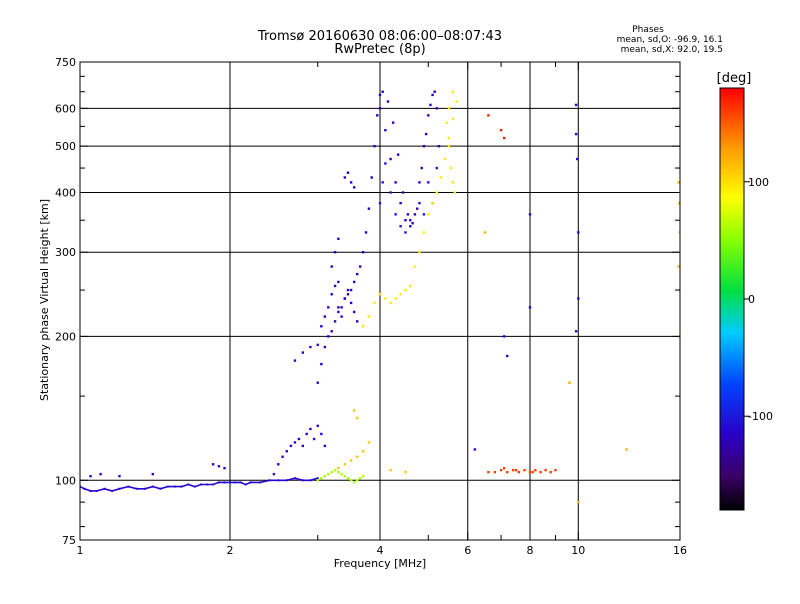 The image size is (800, 604). What do you see at coordinates (467, 550) in the screenshot?
I see `x-tick-label: 6` at bounding box center [467, 550].